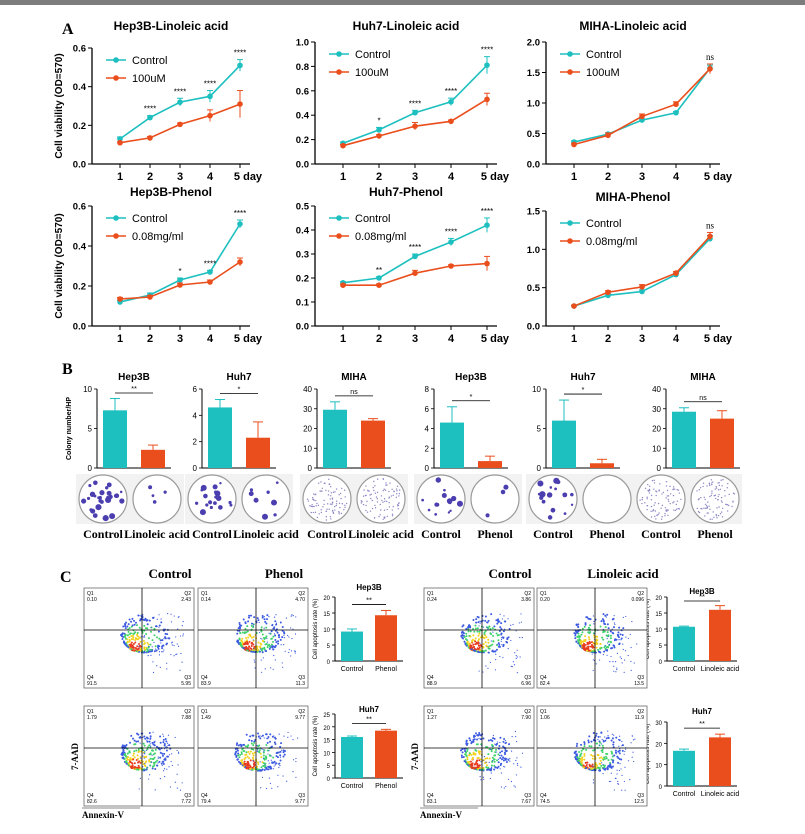 This screenshot has height=834, width=805. What do you see at coordinates (611, 242) in the screenshot?
I see `legend-label: 0.08mg/ml` at bounding box center [611, 242].